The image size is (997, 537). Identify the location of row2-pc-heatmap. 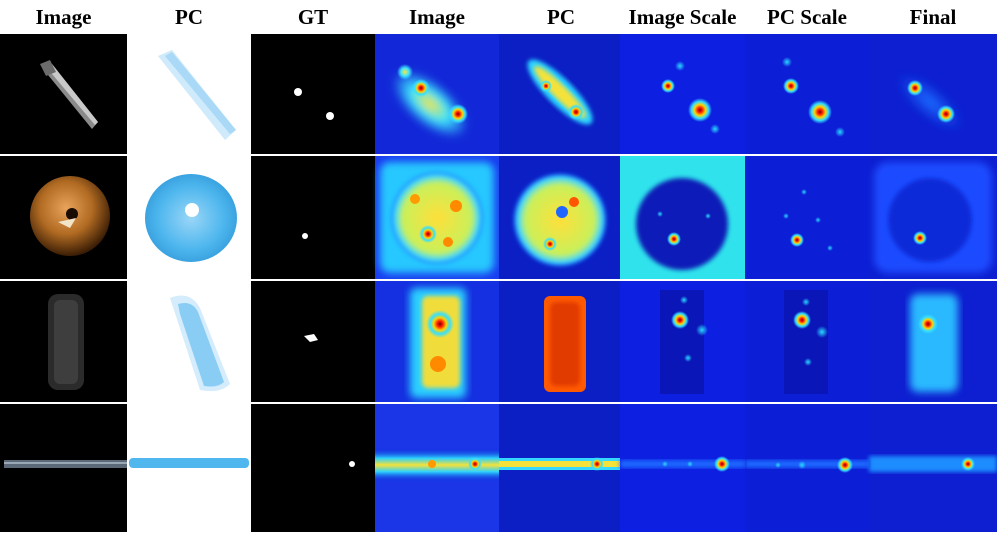
(561, 217).